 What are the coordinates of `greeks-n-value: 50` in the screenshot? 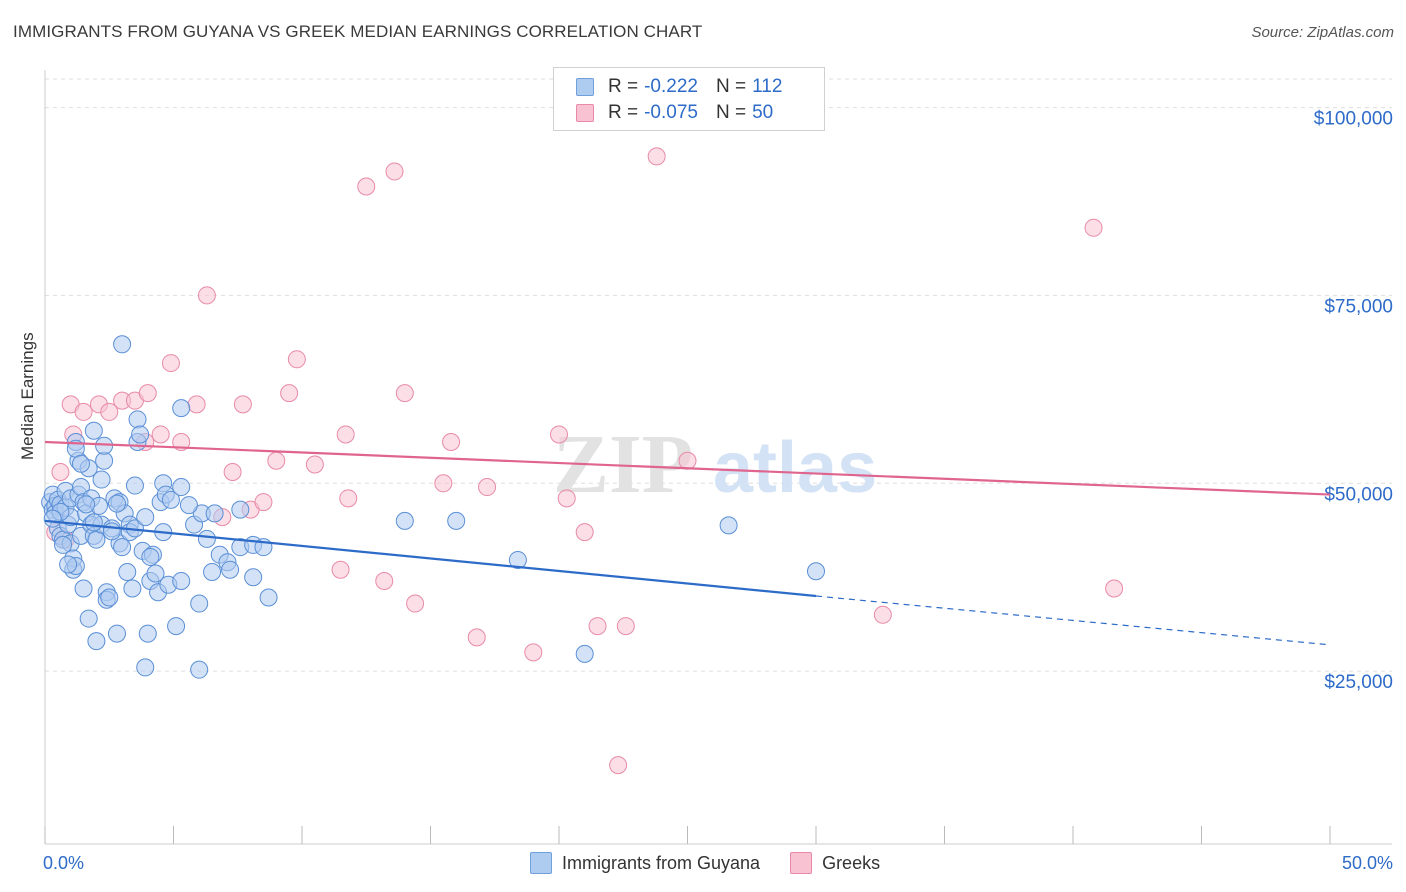 It's located at (763, 112).